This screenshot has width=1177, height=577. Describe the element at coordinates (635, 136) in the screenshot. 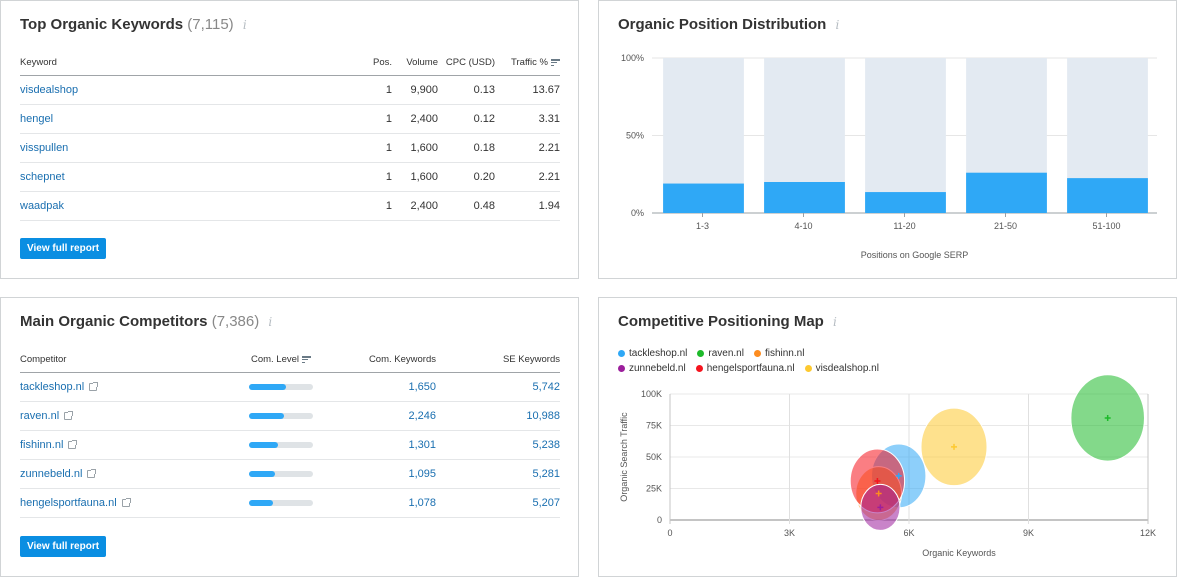

I see `y-tick-label: 50%` at that location.